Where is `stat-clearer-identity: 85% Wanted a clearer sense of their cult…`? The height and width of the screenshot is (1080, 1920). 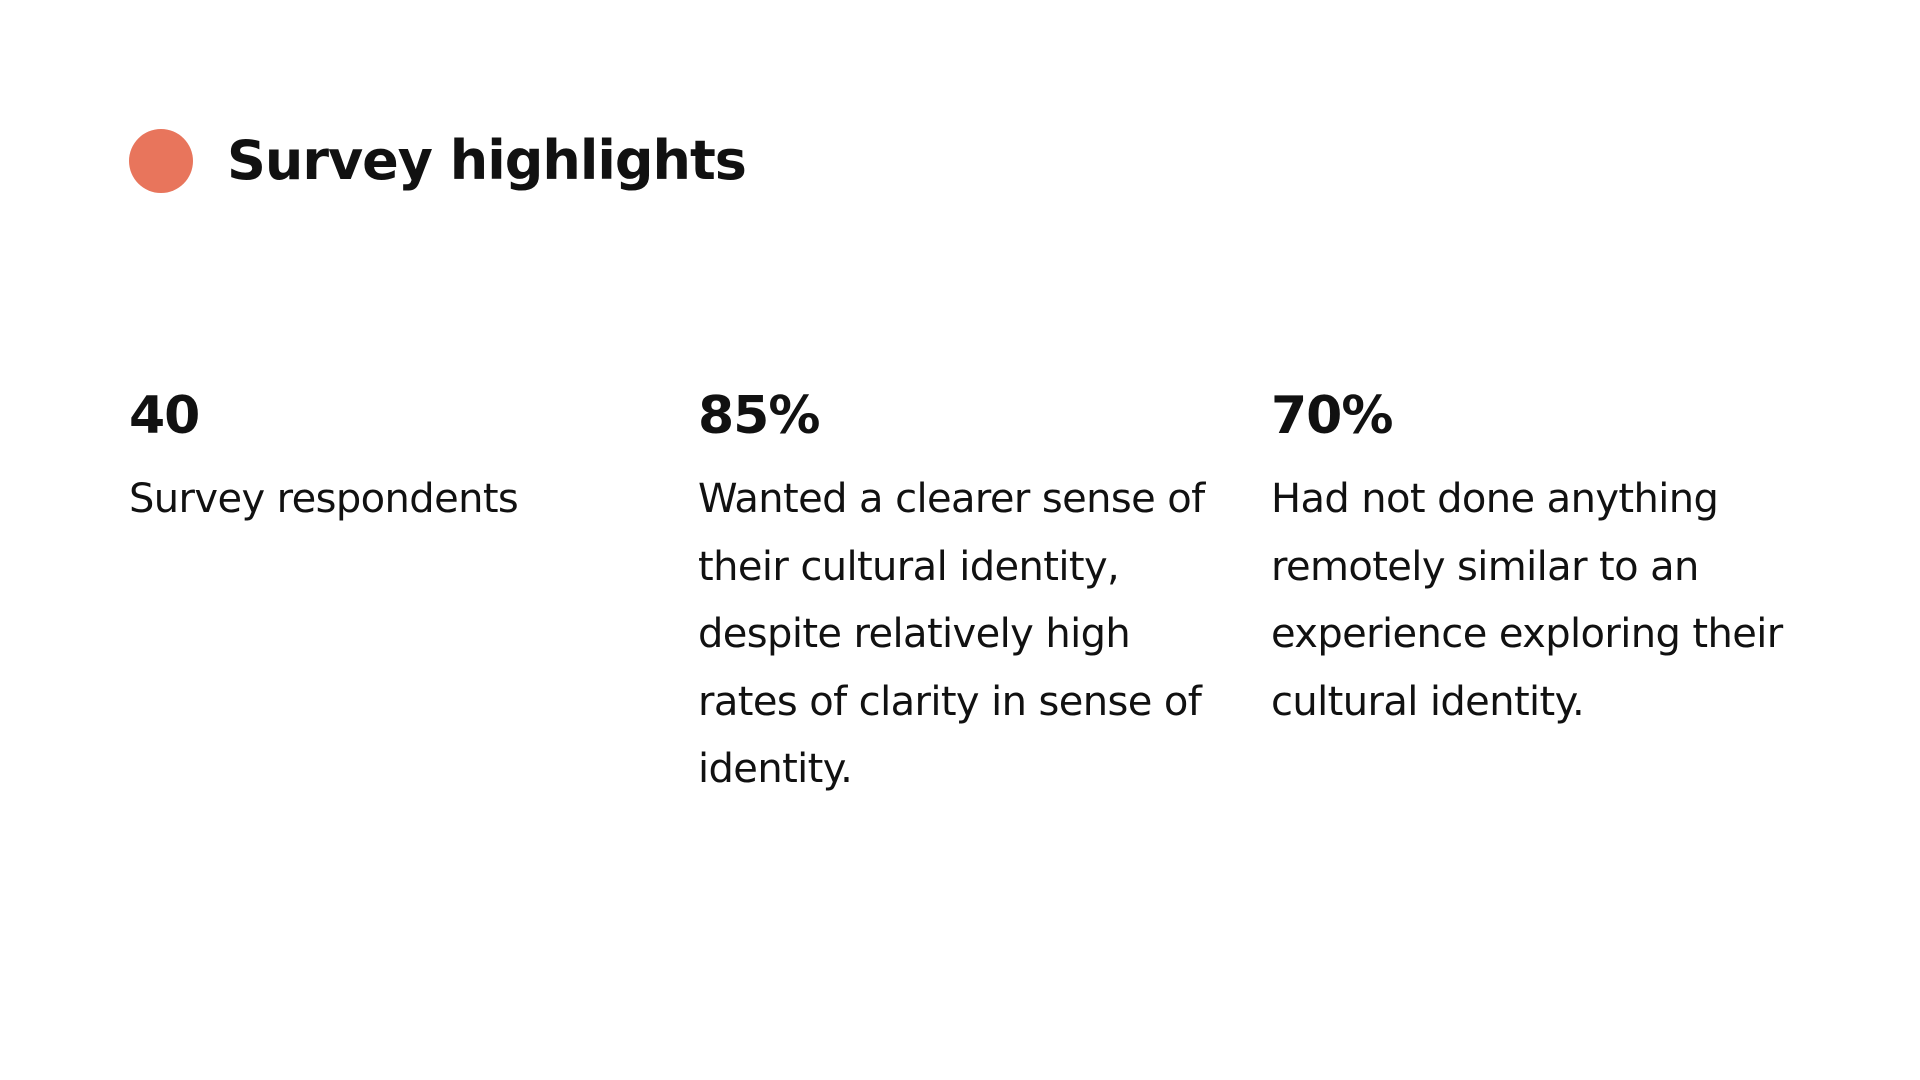
stat-clearer-identity: 85% Wanted a clearer sense of their cult… is located at coordinates (968, 594).